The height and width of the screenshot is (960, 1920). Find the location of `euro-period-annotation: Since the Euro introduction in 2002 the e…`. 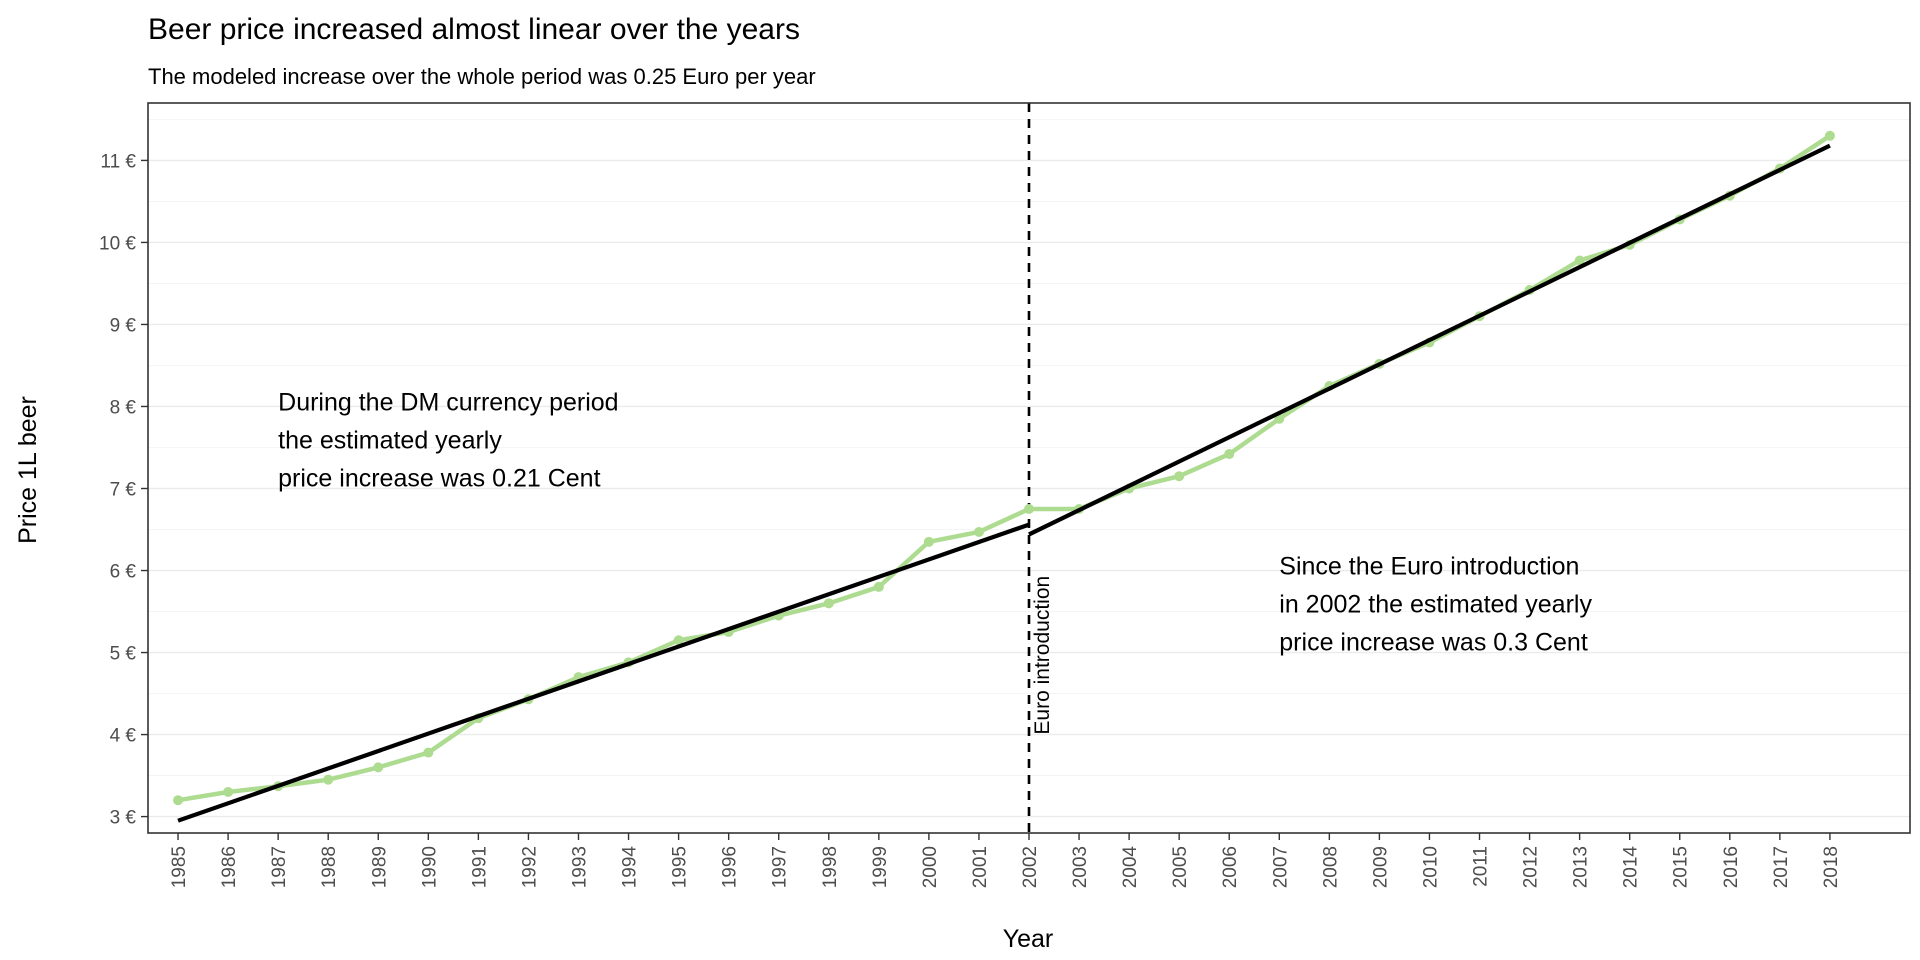

euro-period-annotation: Since the Euro introduction in 2002 the e… is located at coordinates (1435, 605).